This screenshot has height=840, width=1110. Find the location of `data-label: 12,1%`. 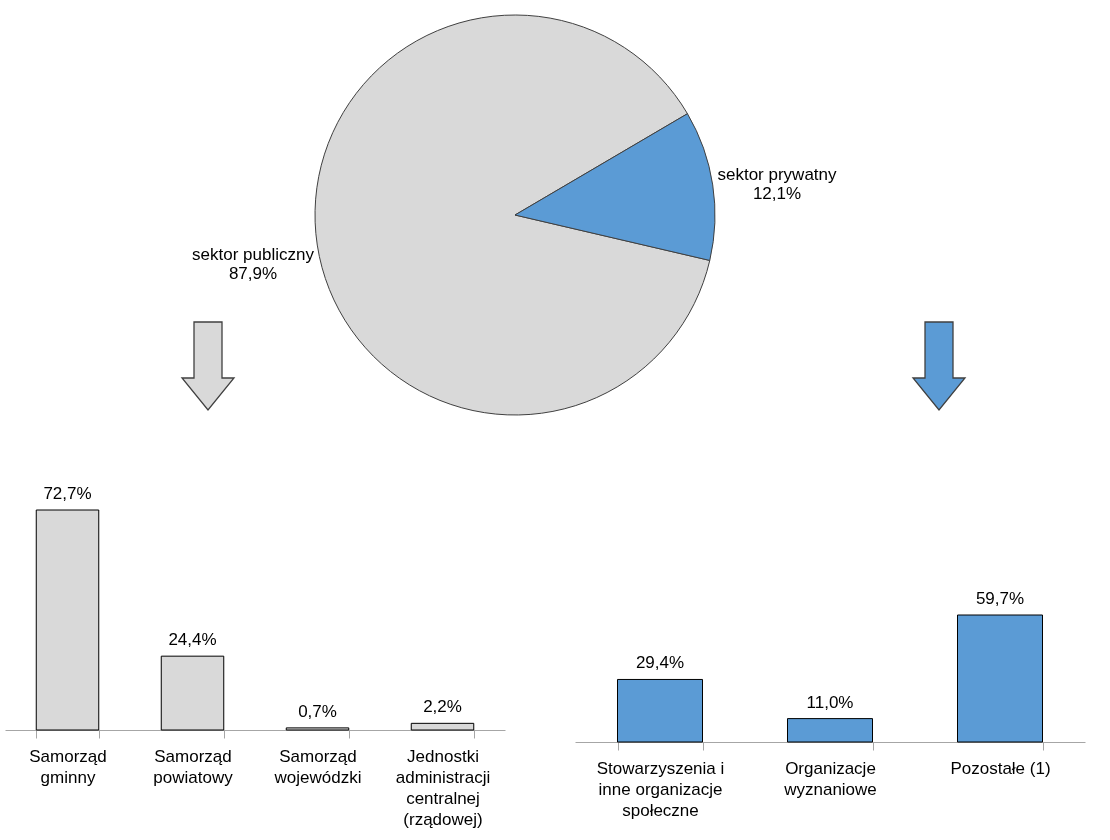

data-label: 12,1% is located at coordinates (777, 194).